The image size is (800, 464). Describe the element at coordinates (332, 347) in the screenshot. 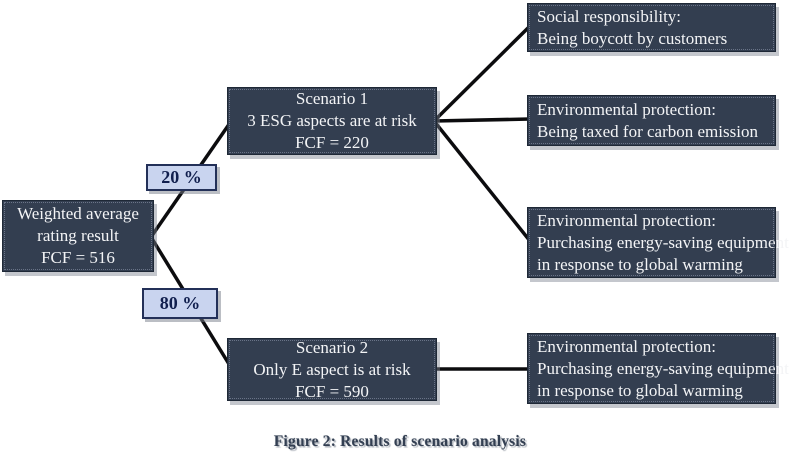

I see `scenario-2-title: Scenario 2` at that location.